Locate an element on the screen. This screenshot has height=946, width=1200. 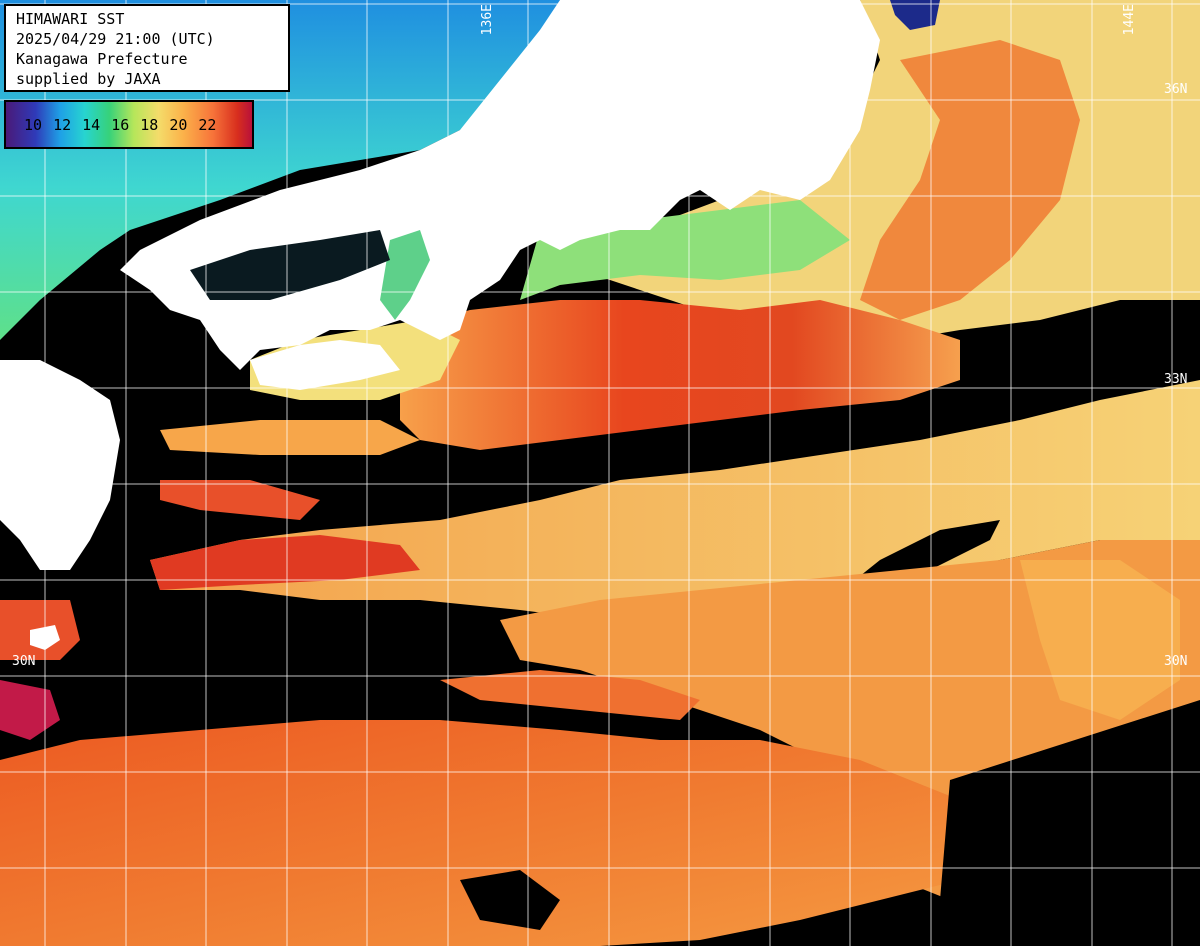
colorbar-label-14: 14 is located at coordinates (91, 125).